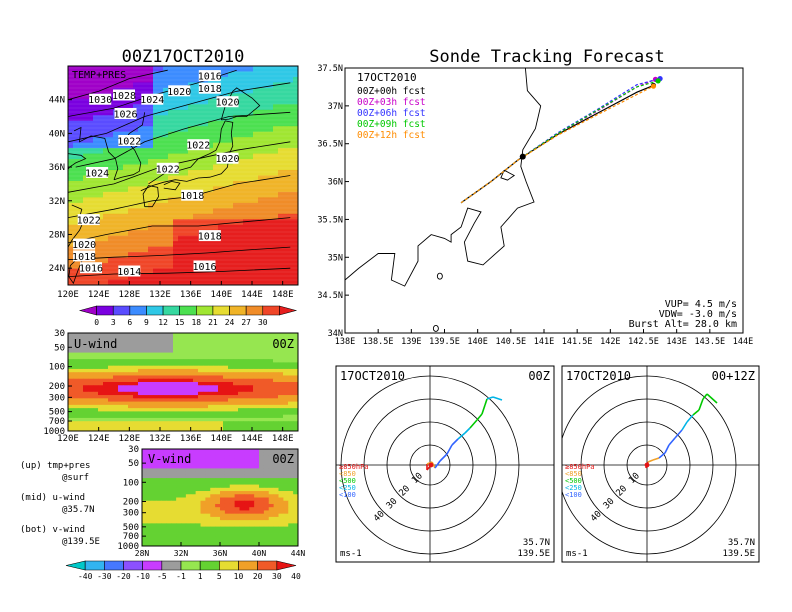 The image size is (792, 612). I want to click on hodo-legend-entry: <500, so click(347, 481).